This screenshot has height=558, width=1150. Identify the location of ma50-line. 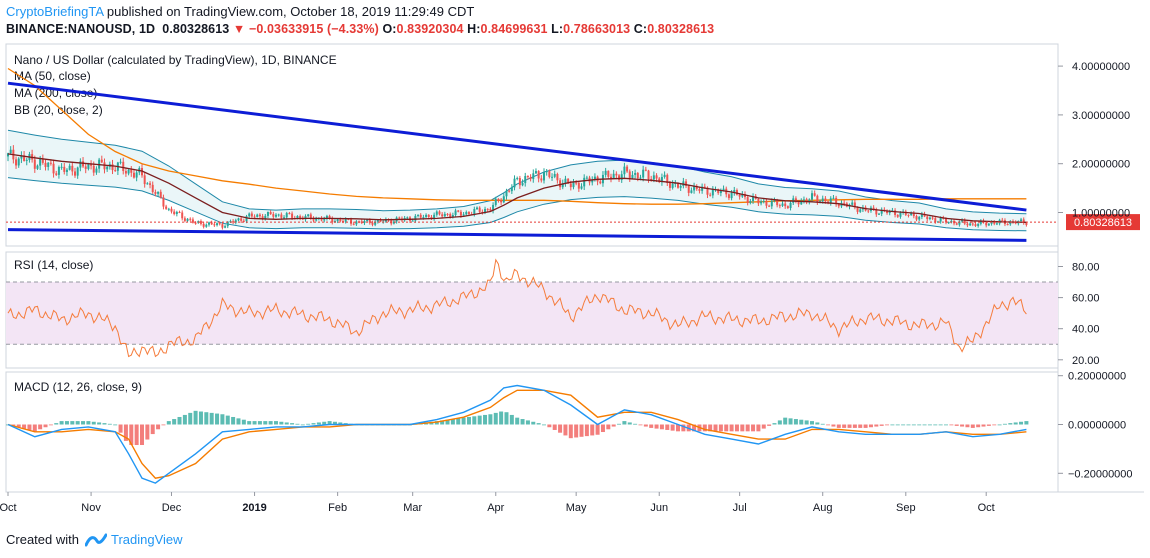
(517, 188).